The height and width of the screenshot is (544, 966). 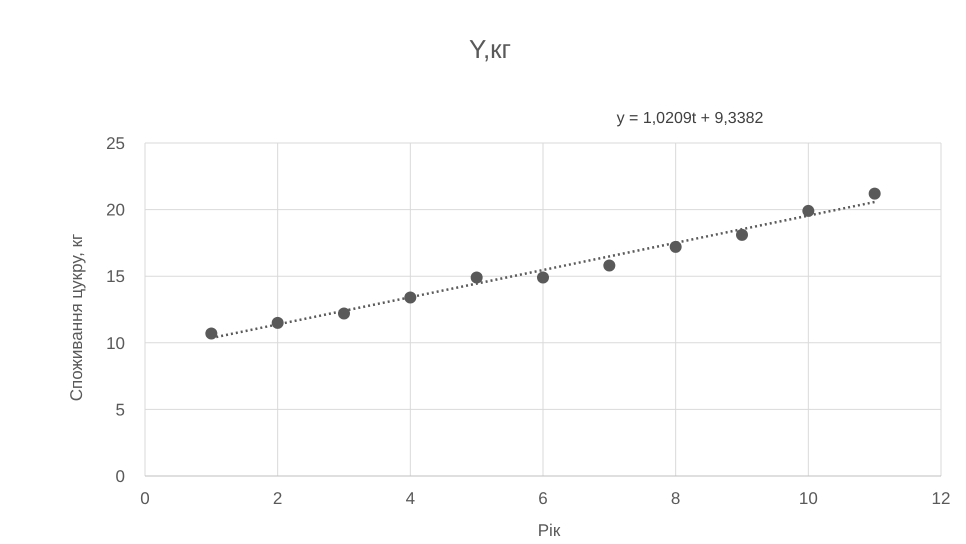 What do you see at coordinates (549, 530) in the screenshot?
I see `x-axis-title: Рік` at bounding box center [549, 530].